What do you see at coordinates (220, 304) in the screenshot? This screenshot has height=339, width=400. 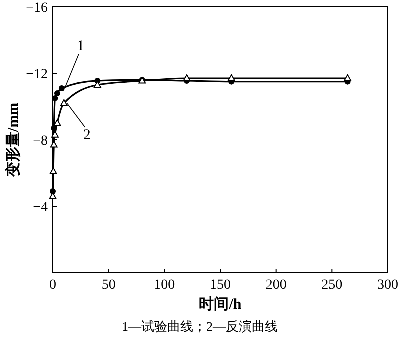 I see `x-axis-title: 时间/h` at bounding box center [220, 304].